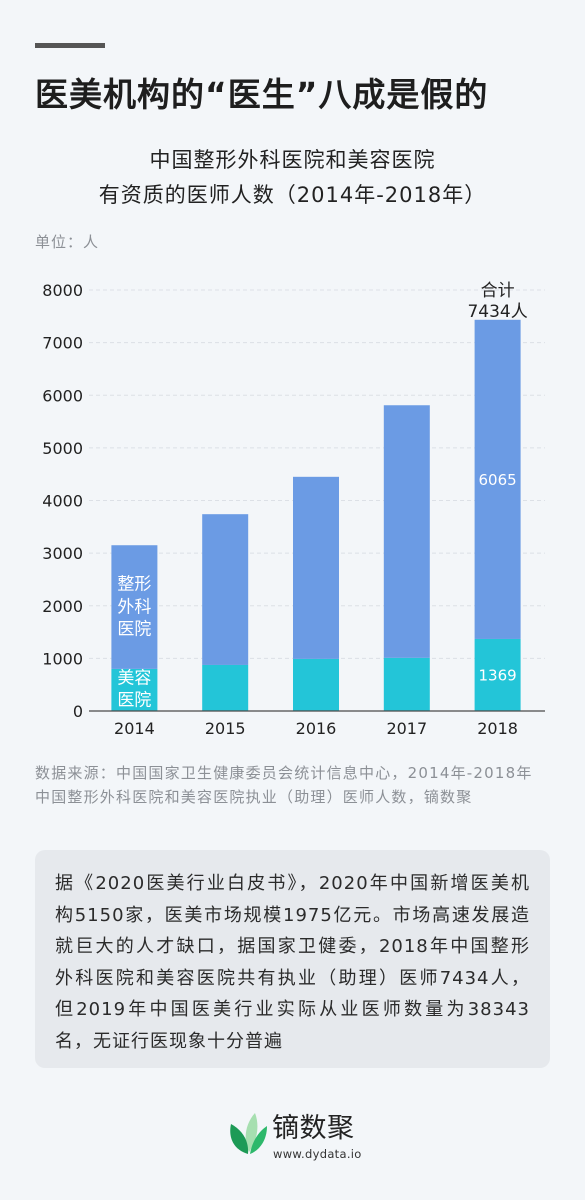 This screenshot has height=1200, width=585. I want to click on summary-line-1: 据《2020医美行业白皮书》，2020年中国新增医美机, so click(292, 883).